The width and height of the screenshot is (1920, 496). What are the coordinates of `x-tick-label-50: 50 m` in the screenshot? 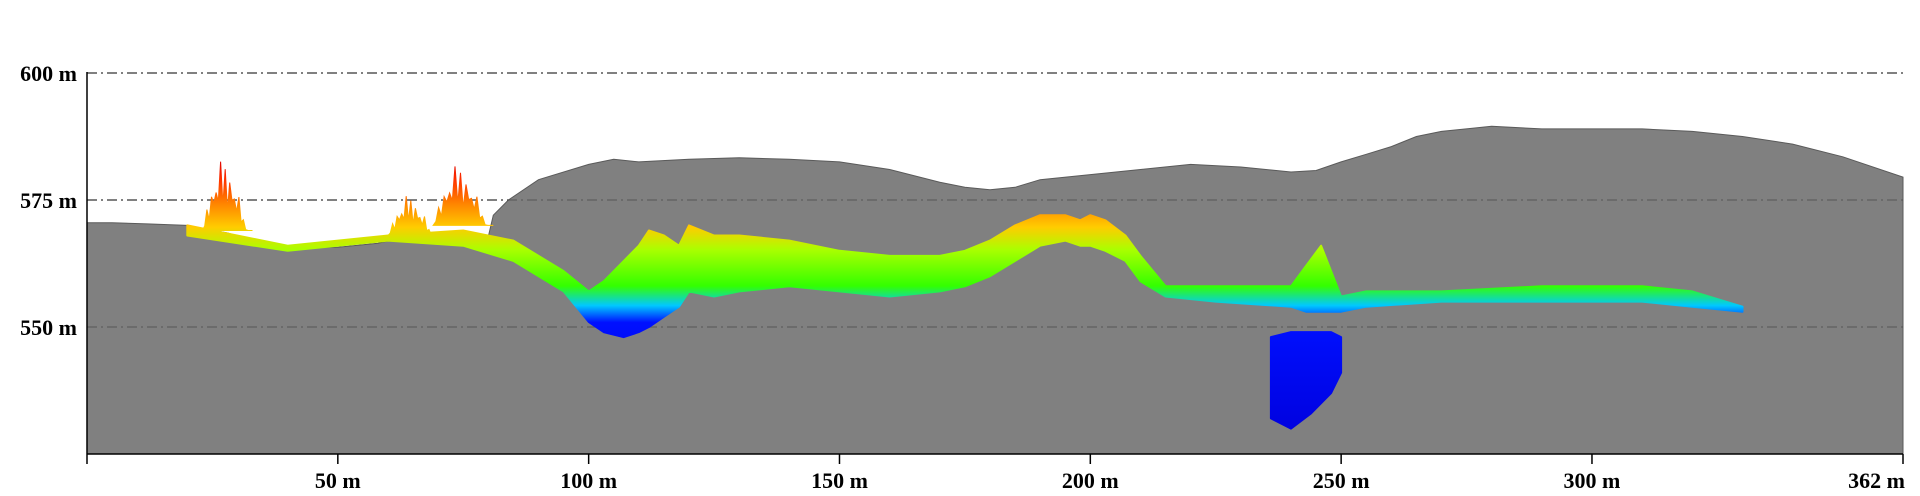 It's located at (338, 480).